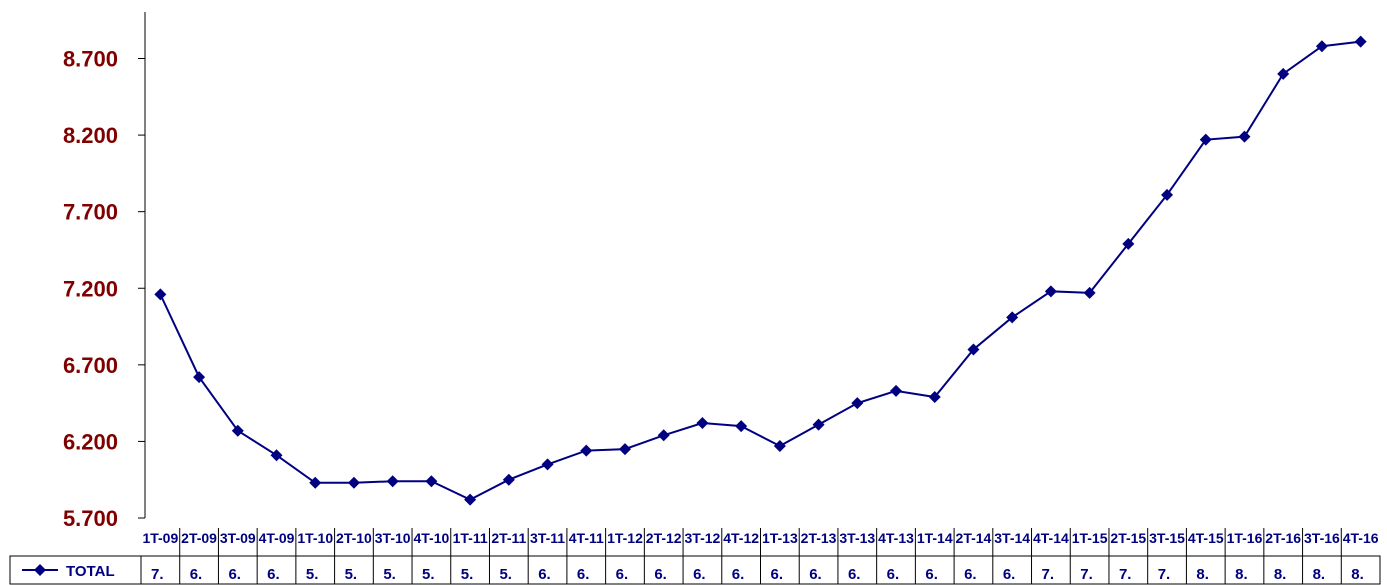 The image size is (1387, 585). Describe the element at coordinates (1322, 538) in the screenshot. I see `category-label: 3T-16` at that location.